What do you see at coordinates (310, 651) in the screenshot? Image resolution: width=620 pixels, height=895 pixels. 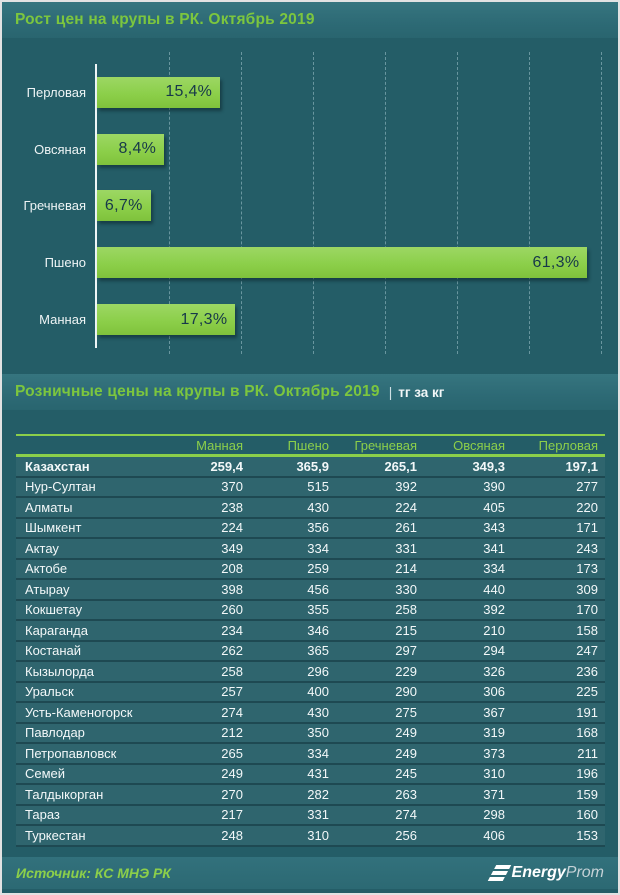 I see `table-row: Костанай 262 365 297 294 247` at bounding box center [310, 651].